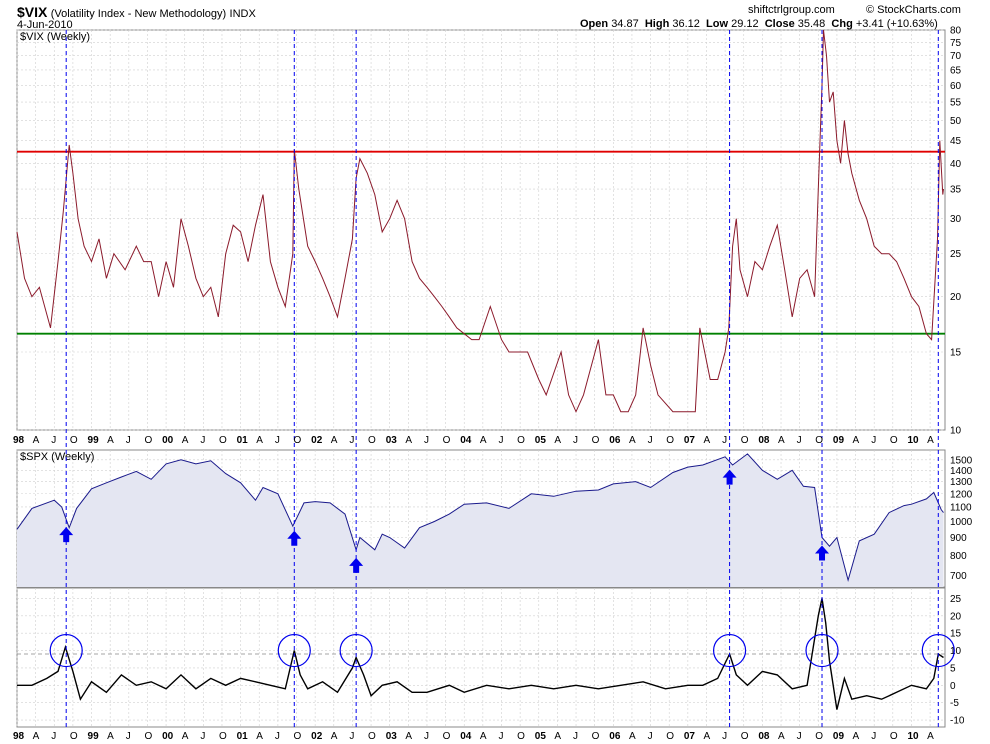 The height and width of the screenshot is (744, 990). What do you see at coordinates (956, 121) in the screenshot?
I see `y-tick-label: 50` at bounding box center [956, 121].